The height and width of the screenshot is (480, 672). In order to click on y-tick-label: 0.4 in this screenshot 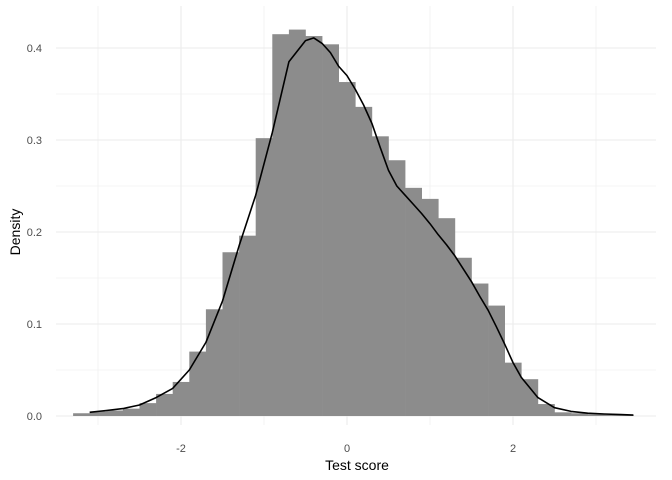, I will do `click(34, 49)`.